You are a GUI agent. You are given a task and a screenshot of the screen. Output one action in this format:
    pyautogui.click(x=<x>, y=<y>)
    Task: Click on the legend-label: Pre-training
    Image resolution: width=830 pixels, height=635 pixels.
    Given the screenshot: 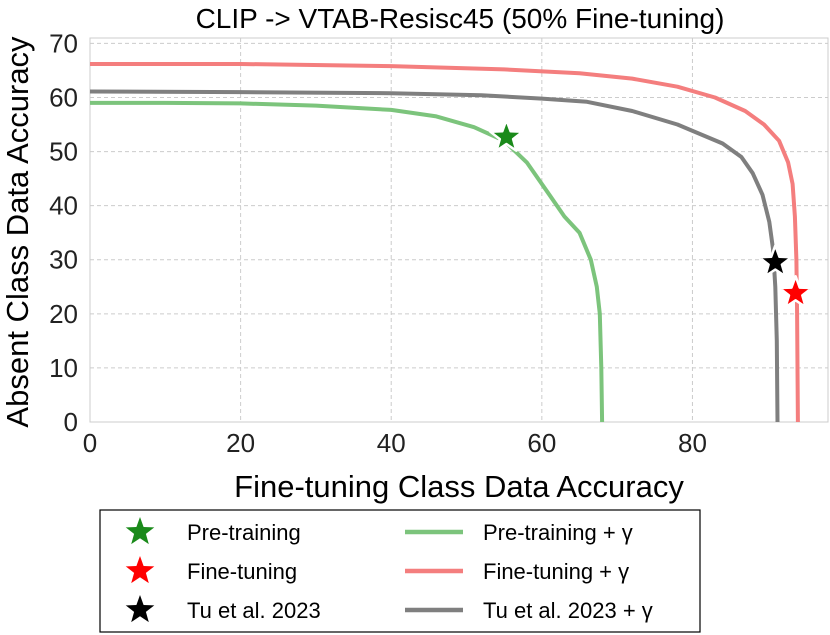 What is the action you would take?
    pyautogui.click(x=244, y=532)
    